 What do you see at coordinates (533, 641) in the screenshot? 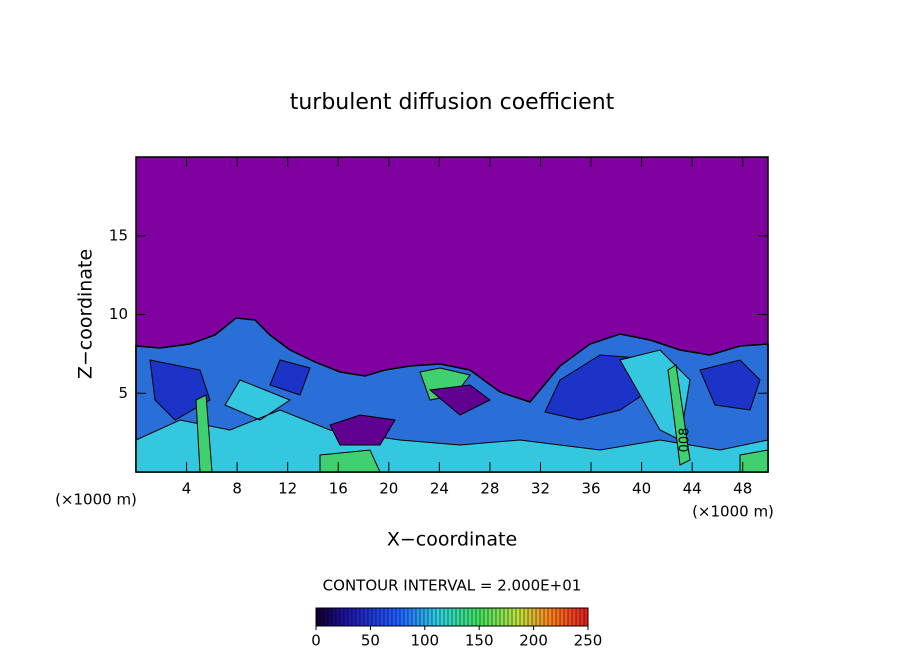
I see `colorbar-tick-label: 200` at bounding box center [533, 641].